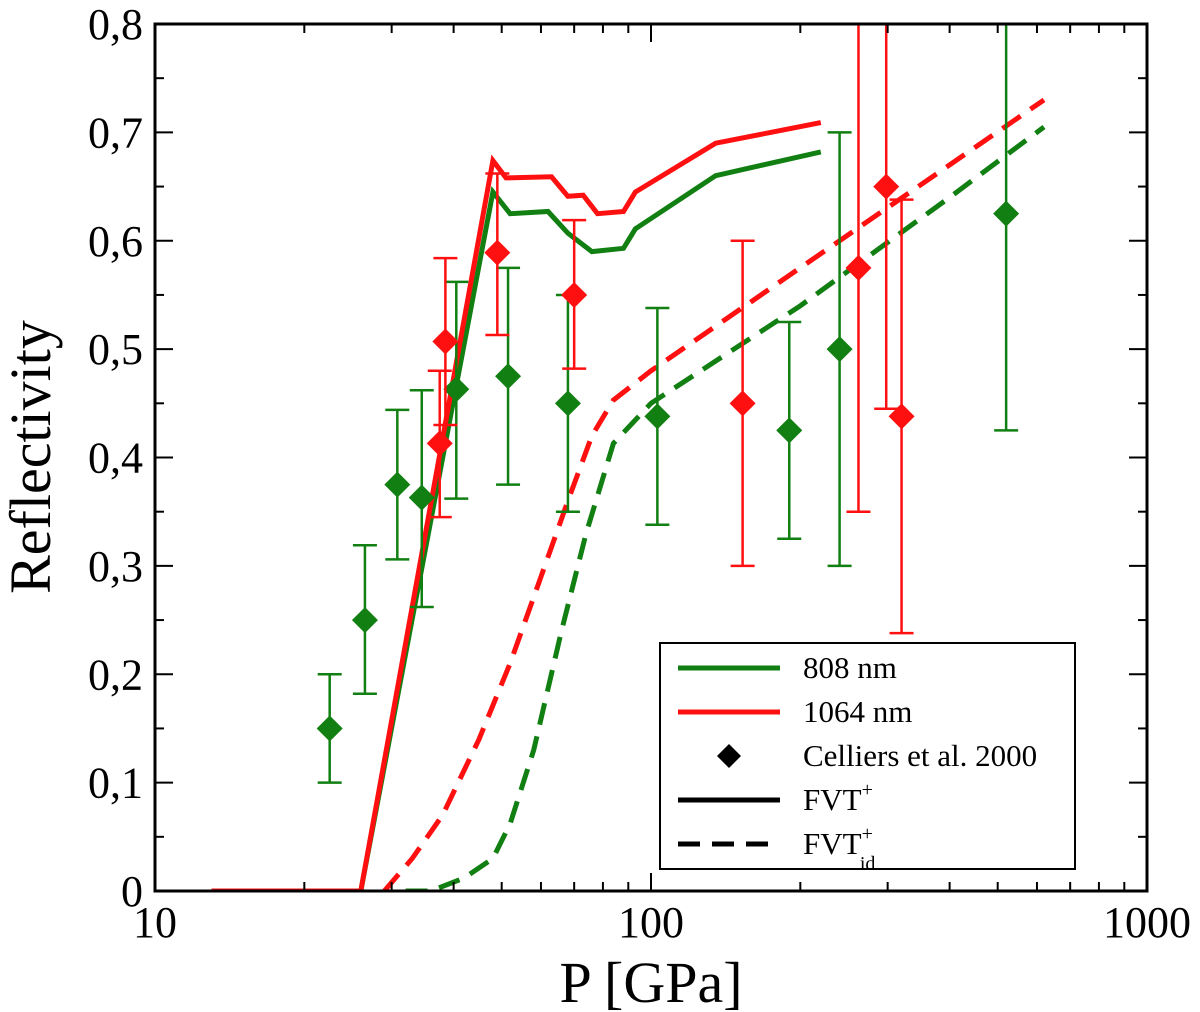 This screenshot has width=1200, height=1012. What do you see at coordinates (857, 711) in the screenshot?
I see `legend-label-1: 1064 nm` at bounding box center [857, 711].